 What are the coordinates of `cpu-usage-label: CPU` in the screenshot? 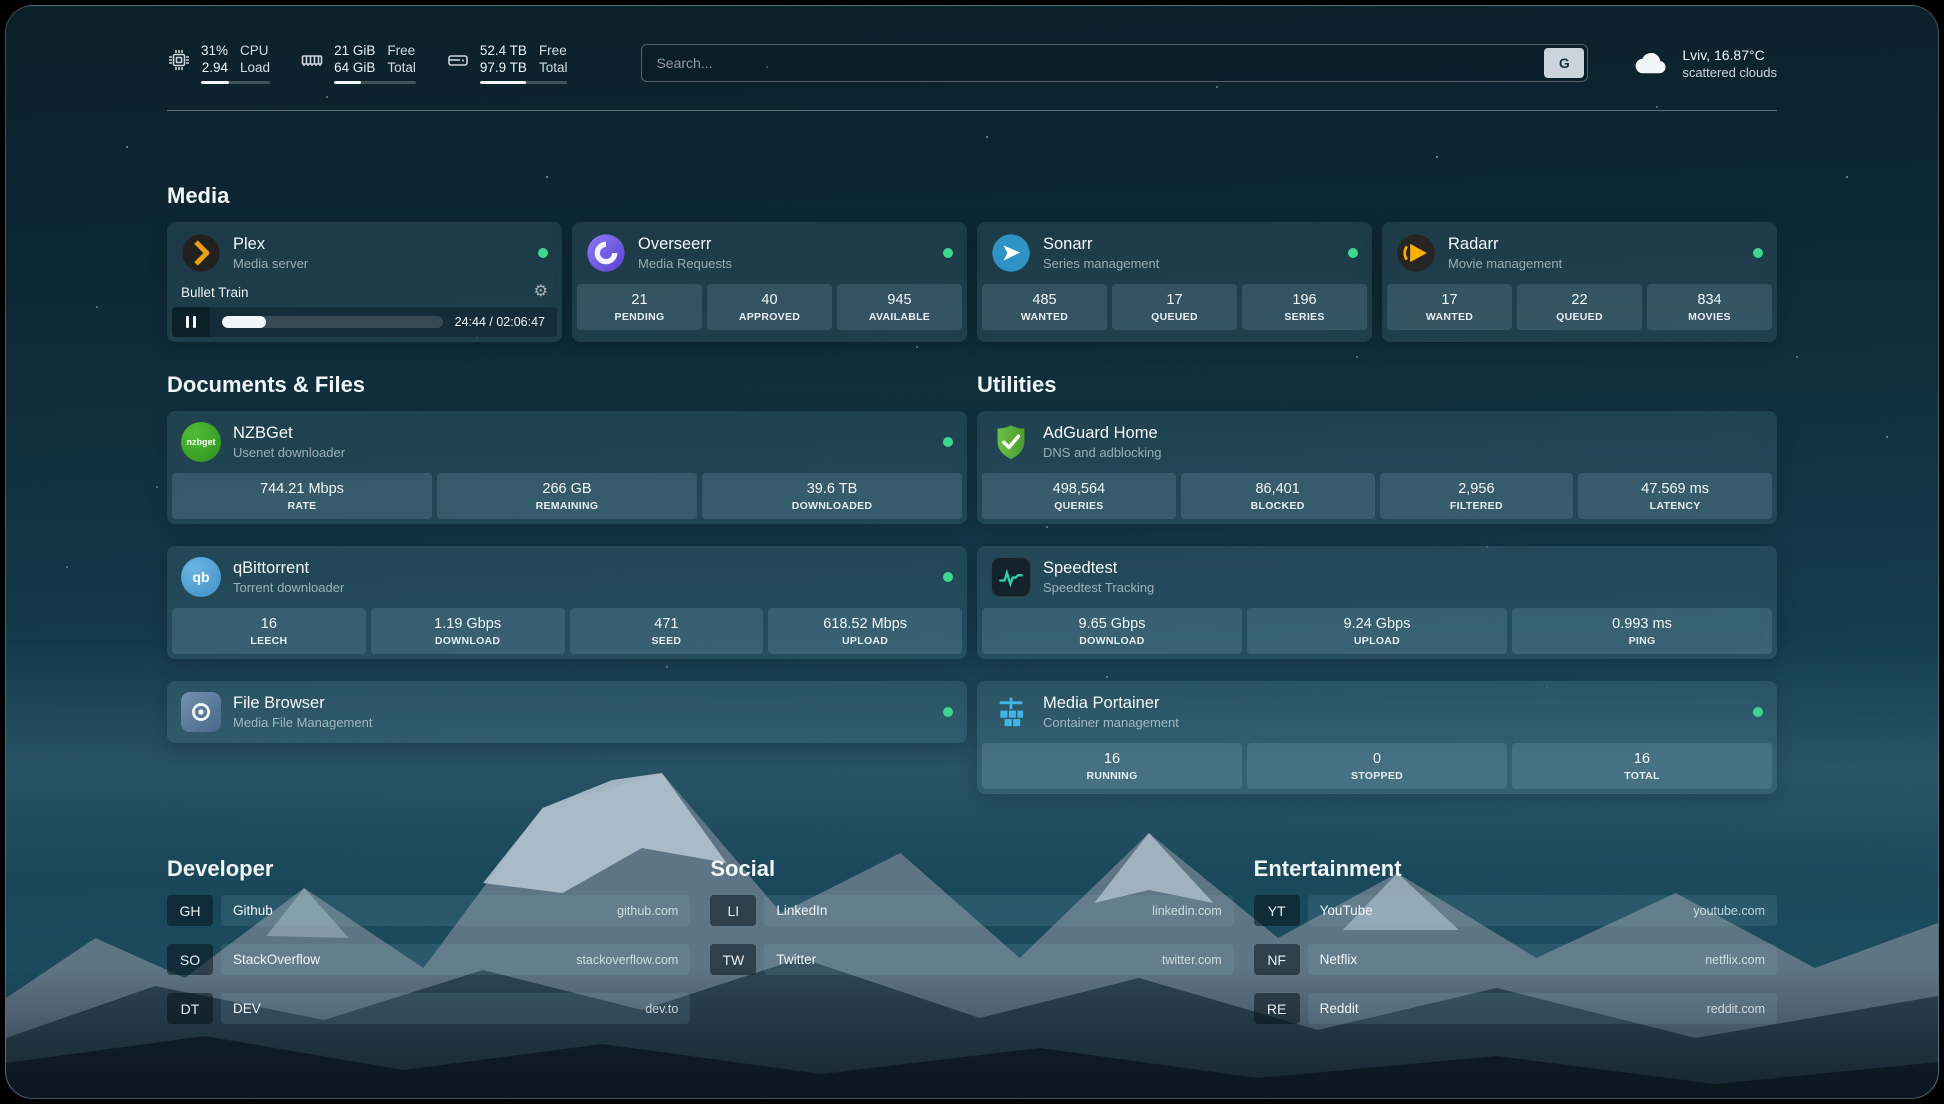 It's located at (254, 50).